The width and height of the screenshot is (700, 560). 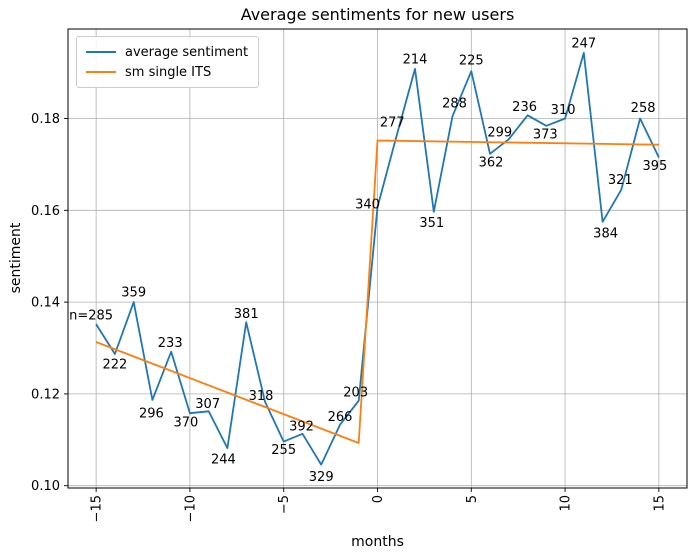 What do you see at coordinates (471, 61) in the screenshot?
I see `point-annotation: 225` at bounding box center [471, 61].